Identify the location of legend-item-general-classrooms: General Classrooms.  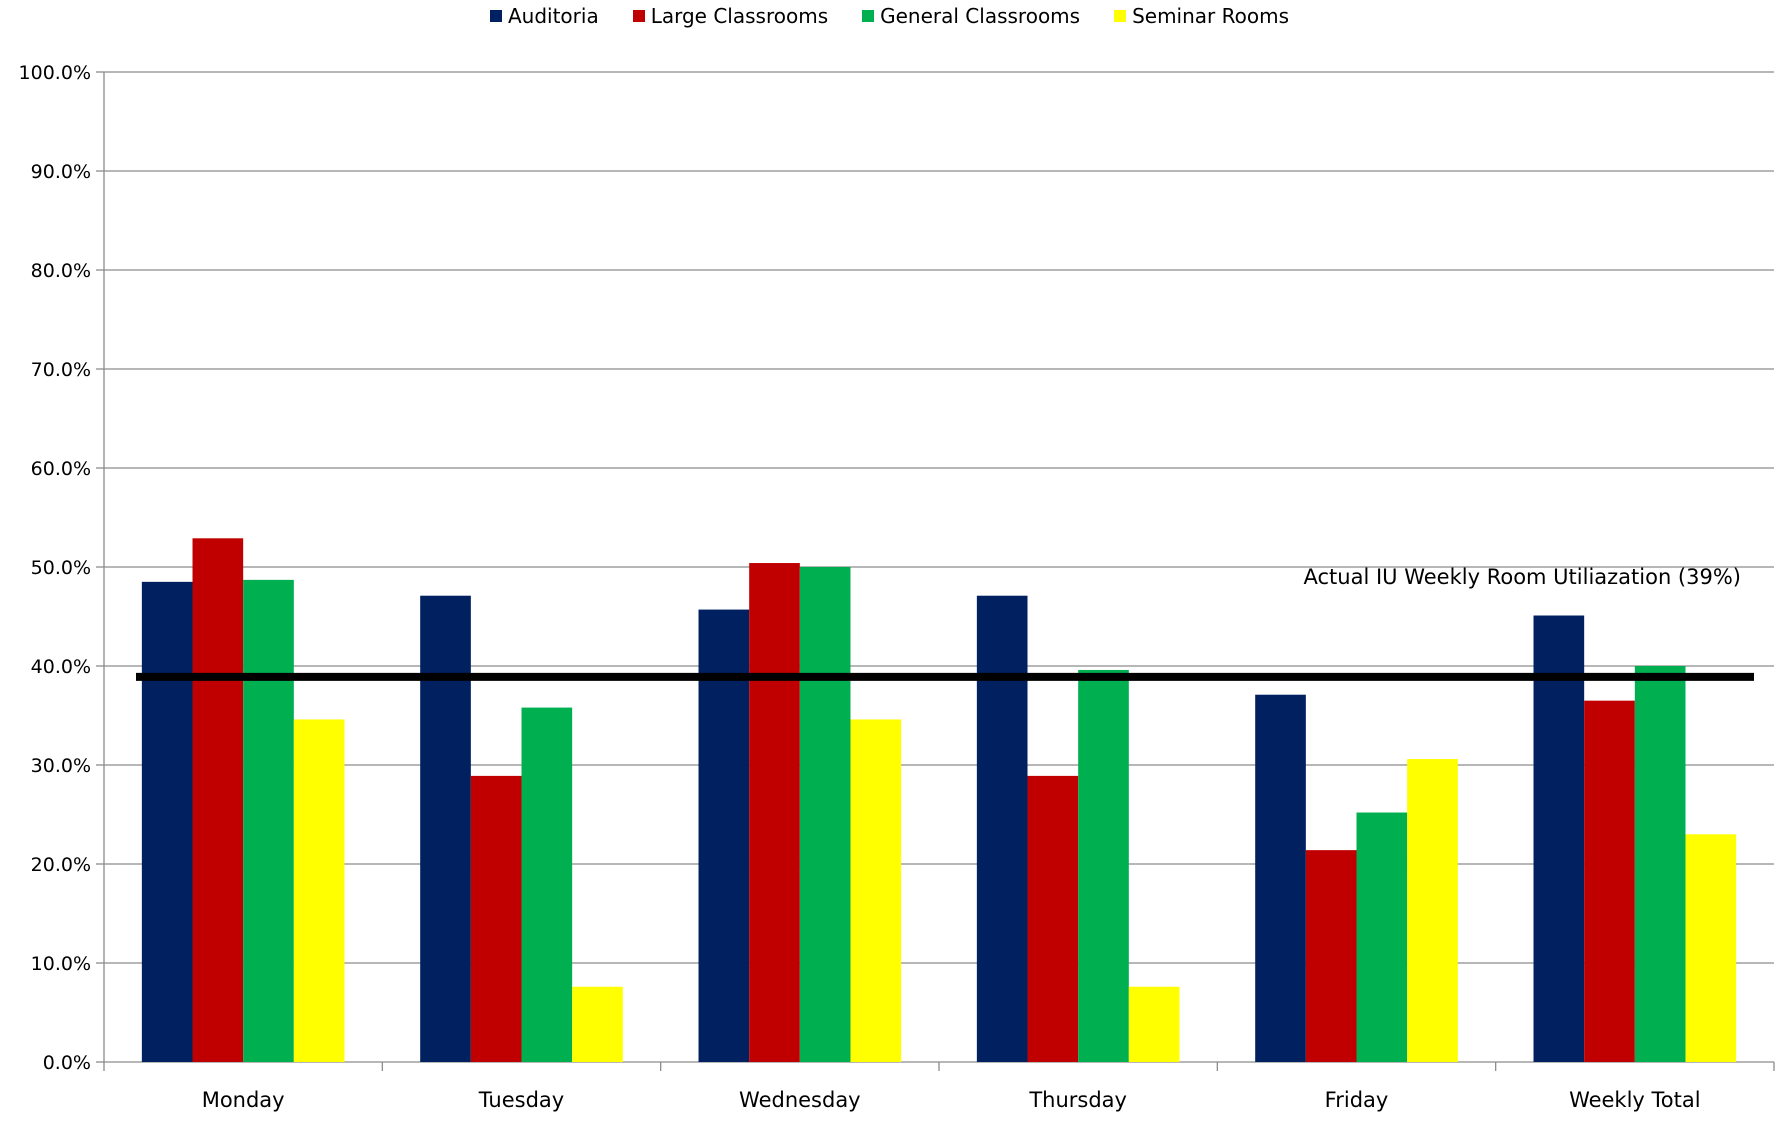
(971, 16).